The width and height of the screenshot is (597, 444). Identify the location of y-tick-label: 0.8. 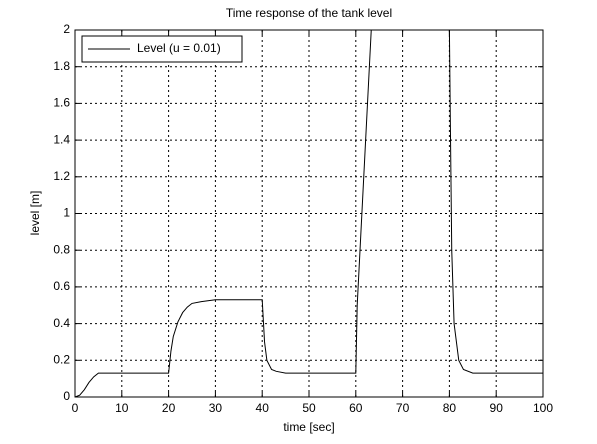
(61, 249).